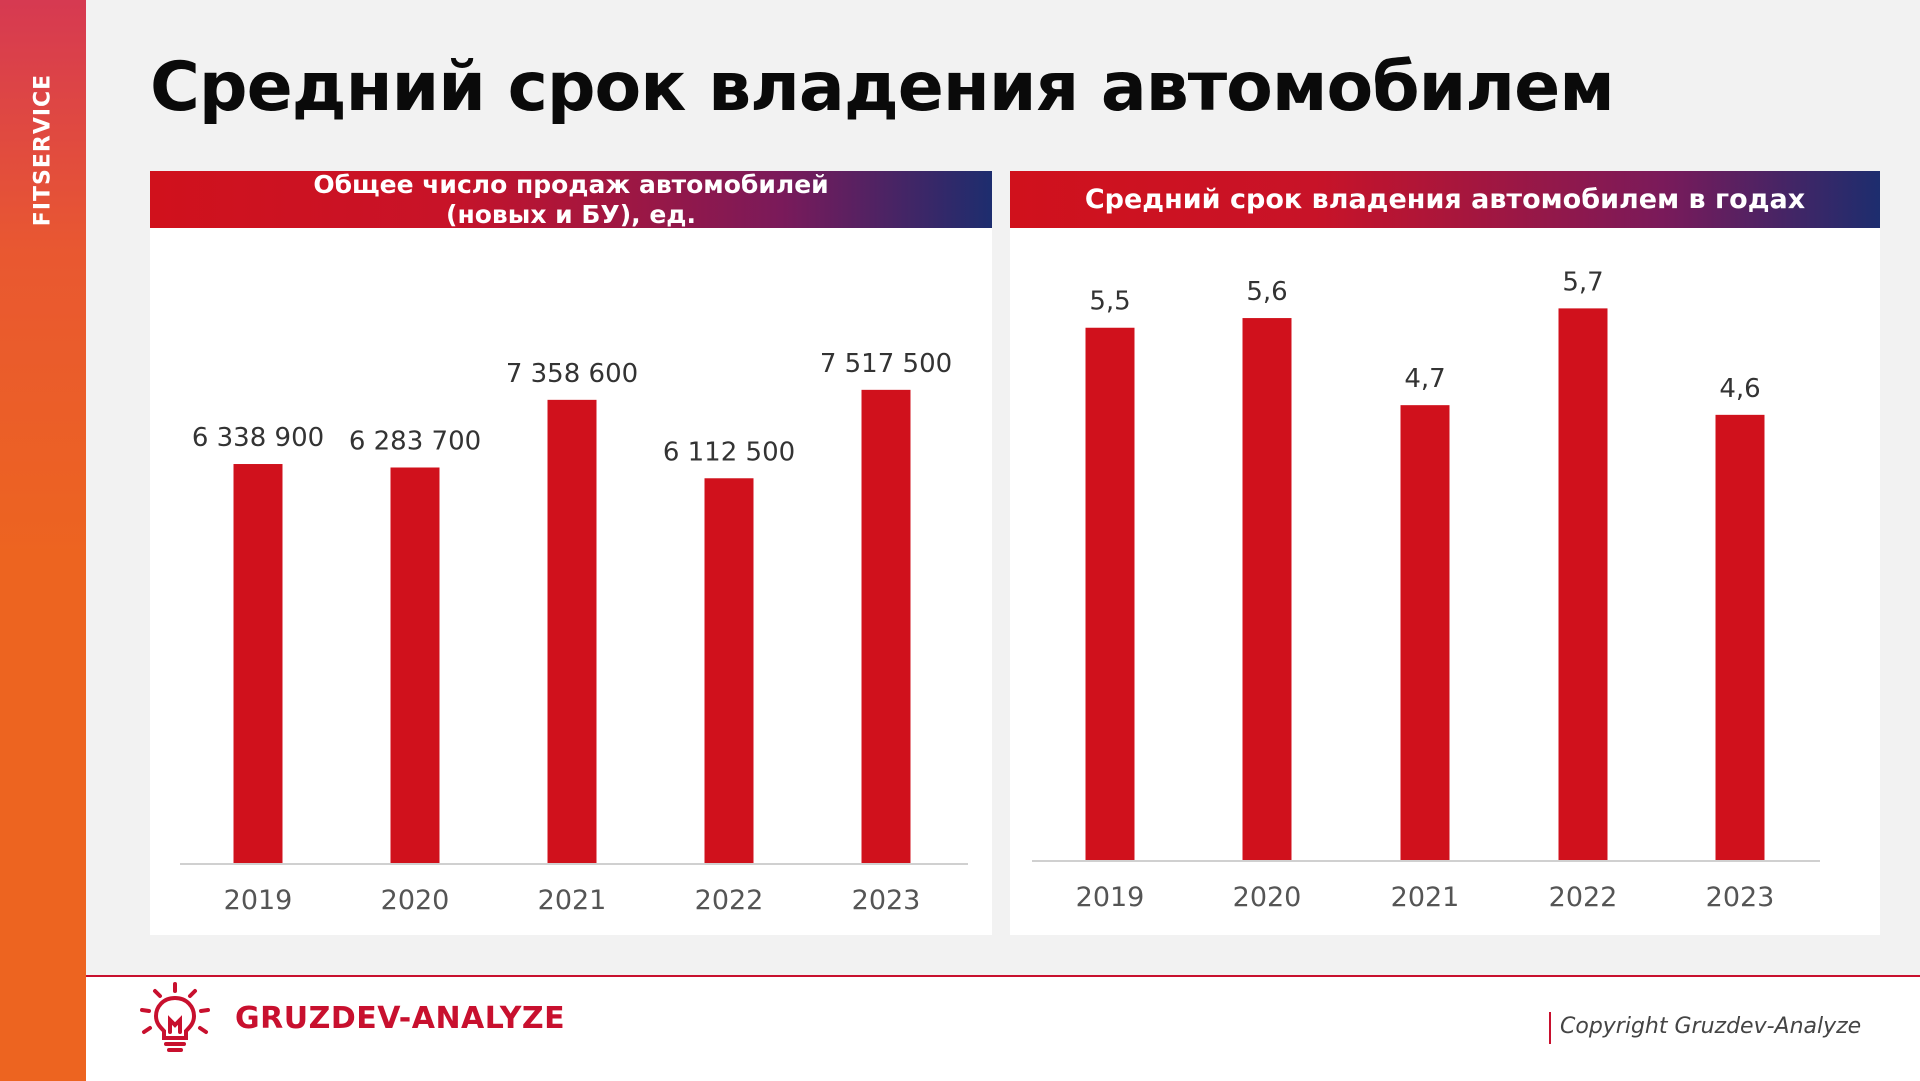 This screenshot has height=1081, width=1920. What do you see at coordinates (1266, 292) in the screenshot?
I see `data-label-2020: 5,6` at bounding box center [1266, 292].